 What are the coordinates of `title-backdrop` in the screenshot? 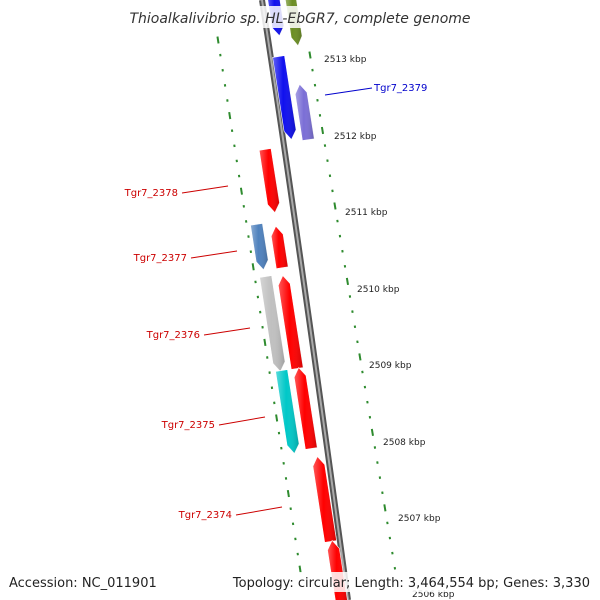 It's located at (300, 17).